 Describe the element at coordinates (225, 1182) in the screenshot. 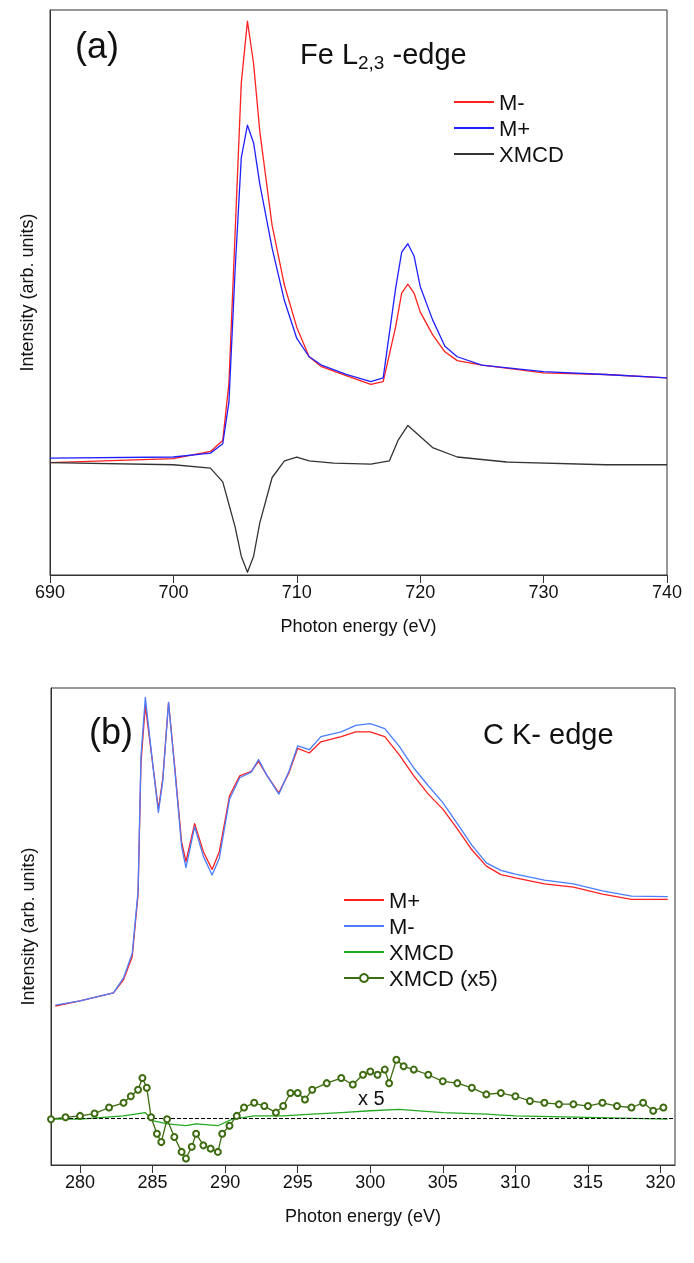

I see `x-tick-label: 290` at that location.